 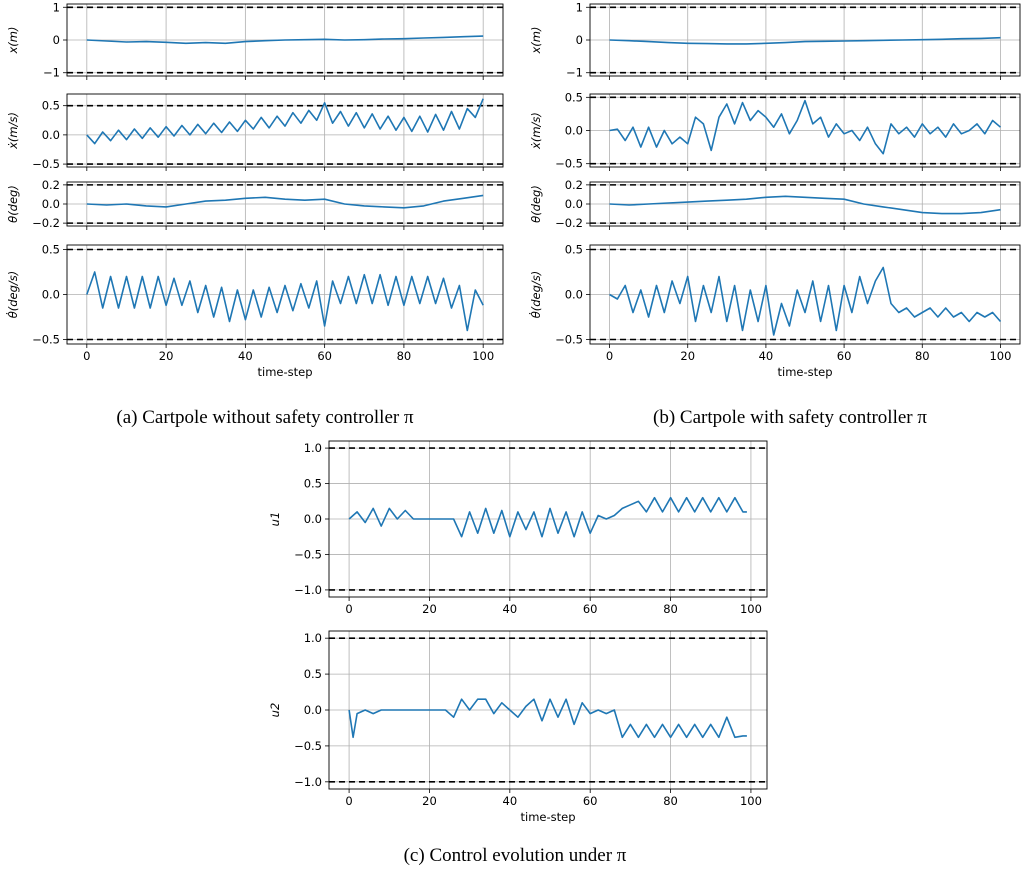 I want to click on caption-a: (a) Cartpole without safety controller π, so click(x=265, y=417).